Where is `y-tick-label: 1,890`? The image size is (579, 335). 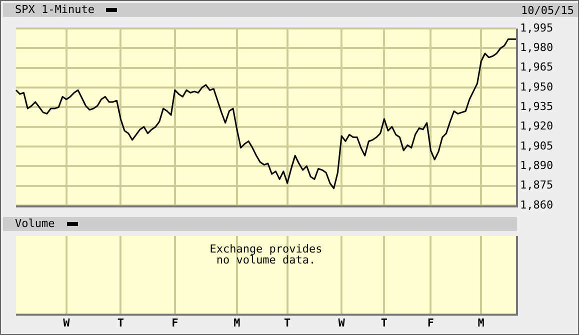 y-tick-label: 1,890 is located at coordinates (537, 165).